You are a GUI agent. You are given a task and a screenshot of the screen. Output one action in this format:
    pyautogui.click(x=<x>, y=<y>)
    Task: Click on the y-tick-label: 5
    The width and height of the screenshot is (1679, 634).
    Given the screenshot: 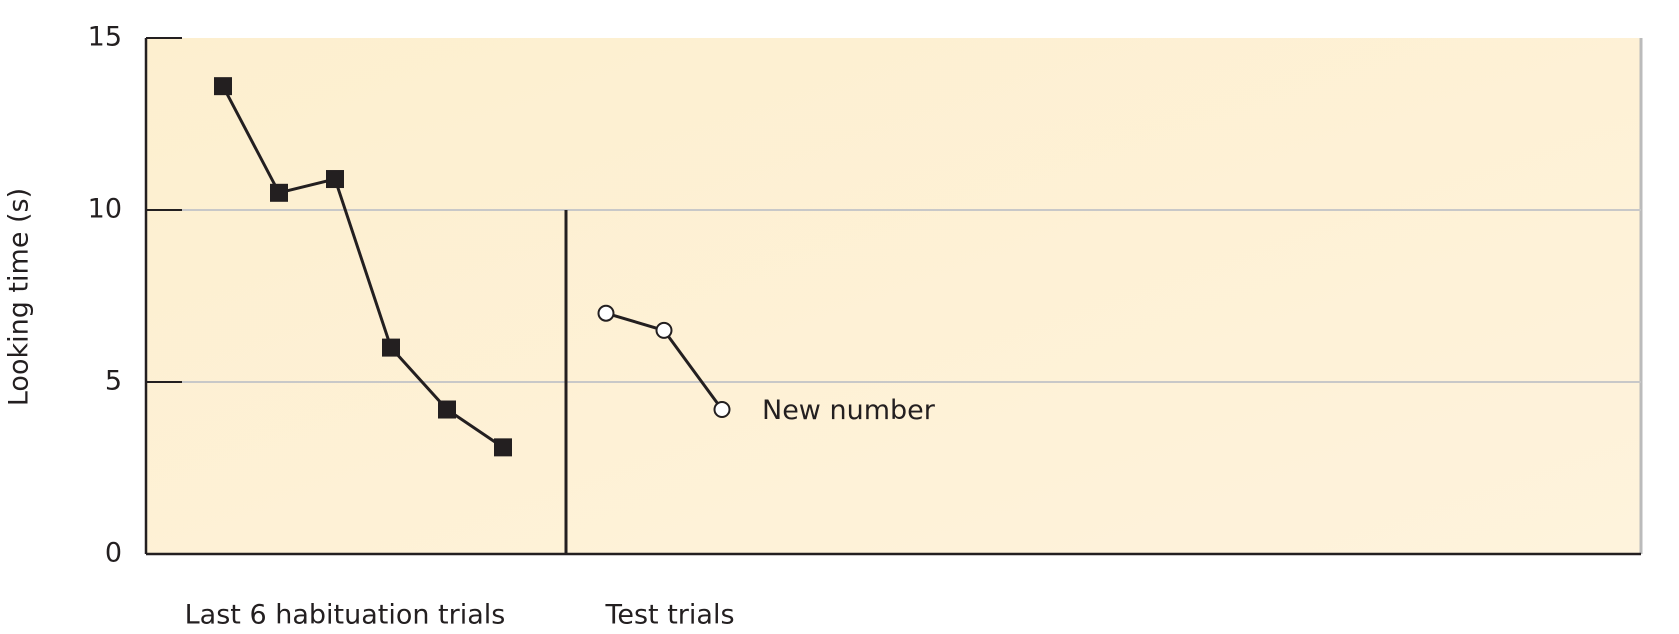 What is the action you would take?
    pyautogui.click(x=113, y=381)
    